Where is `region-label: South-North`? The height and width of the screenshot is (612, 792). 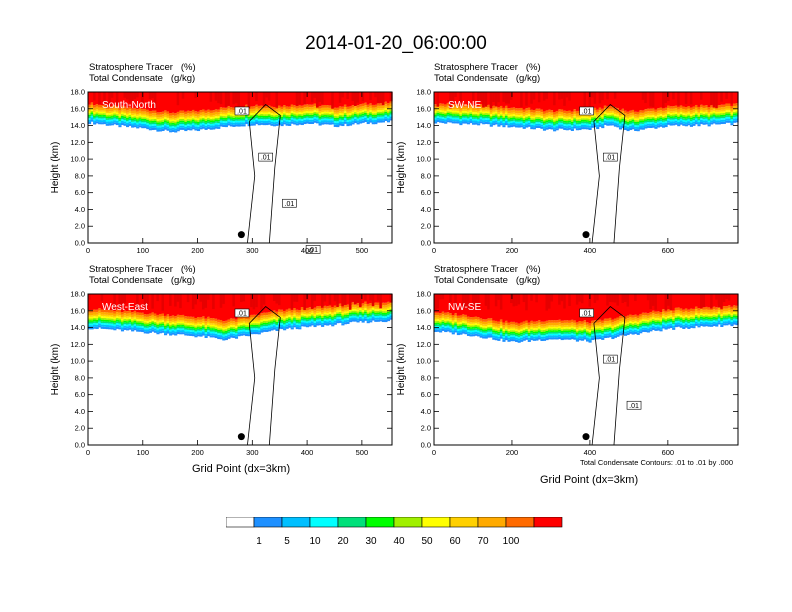 region-label: South-North is located at coordinates (129, 105).